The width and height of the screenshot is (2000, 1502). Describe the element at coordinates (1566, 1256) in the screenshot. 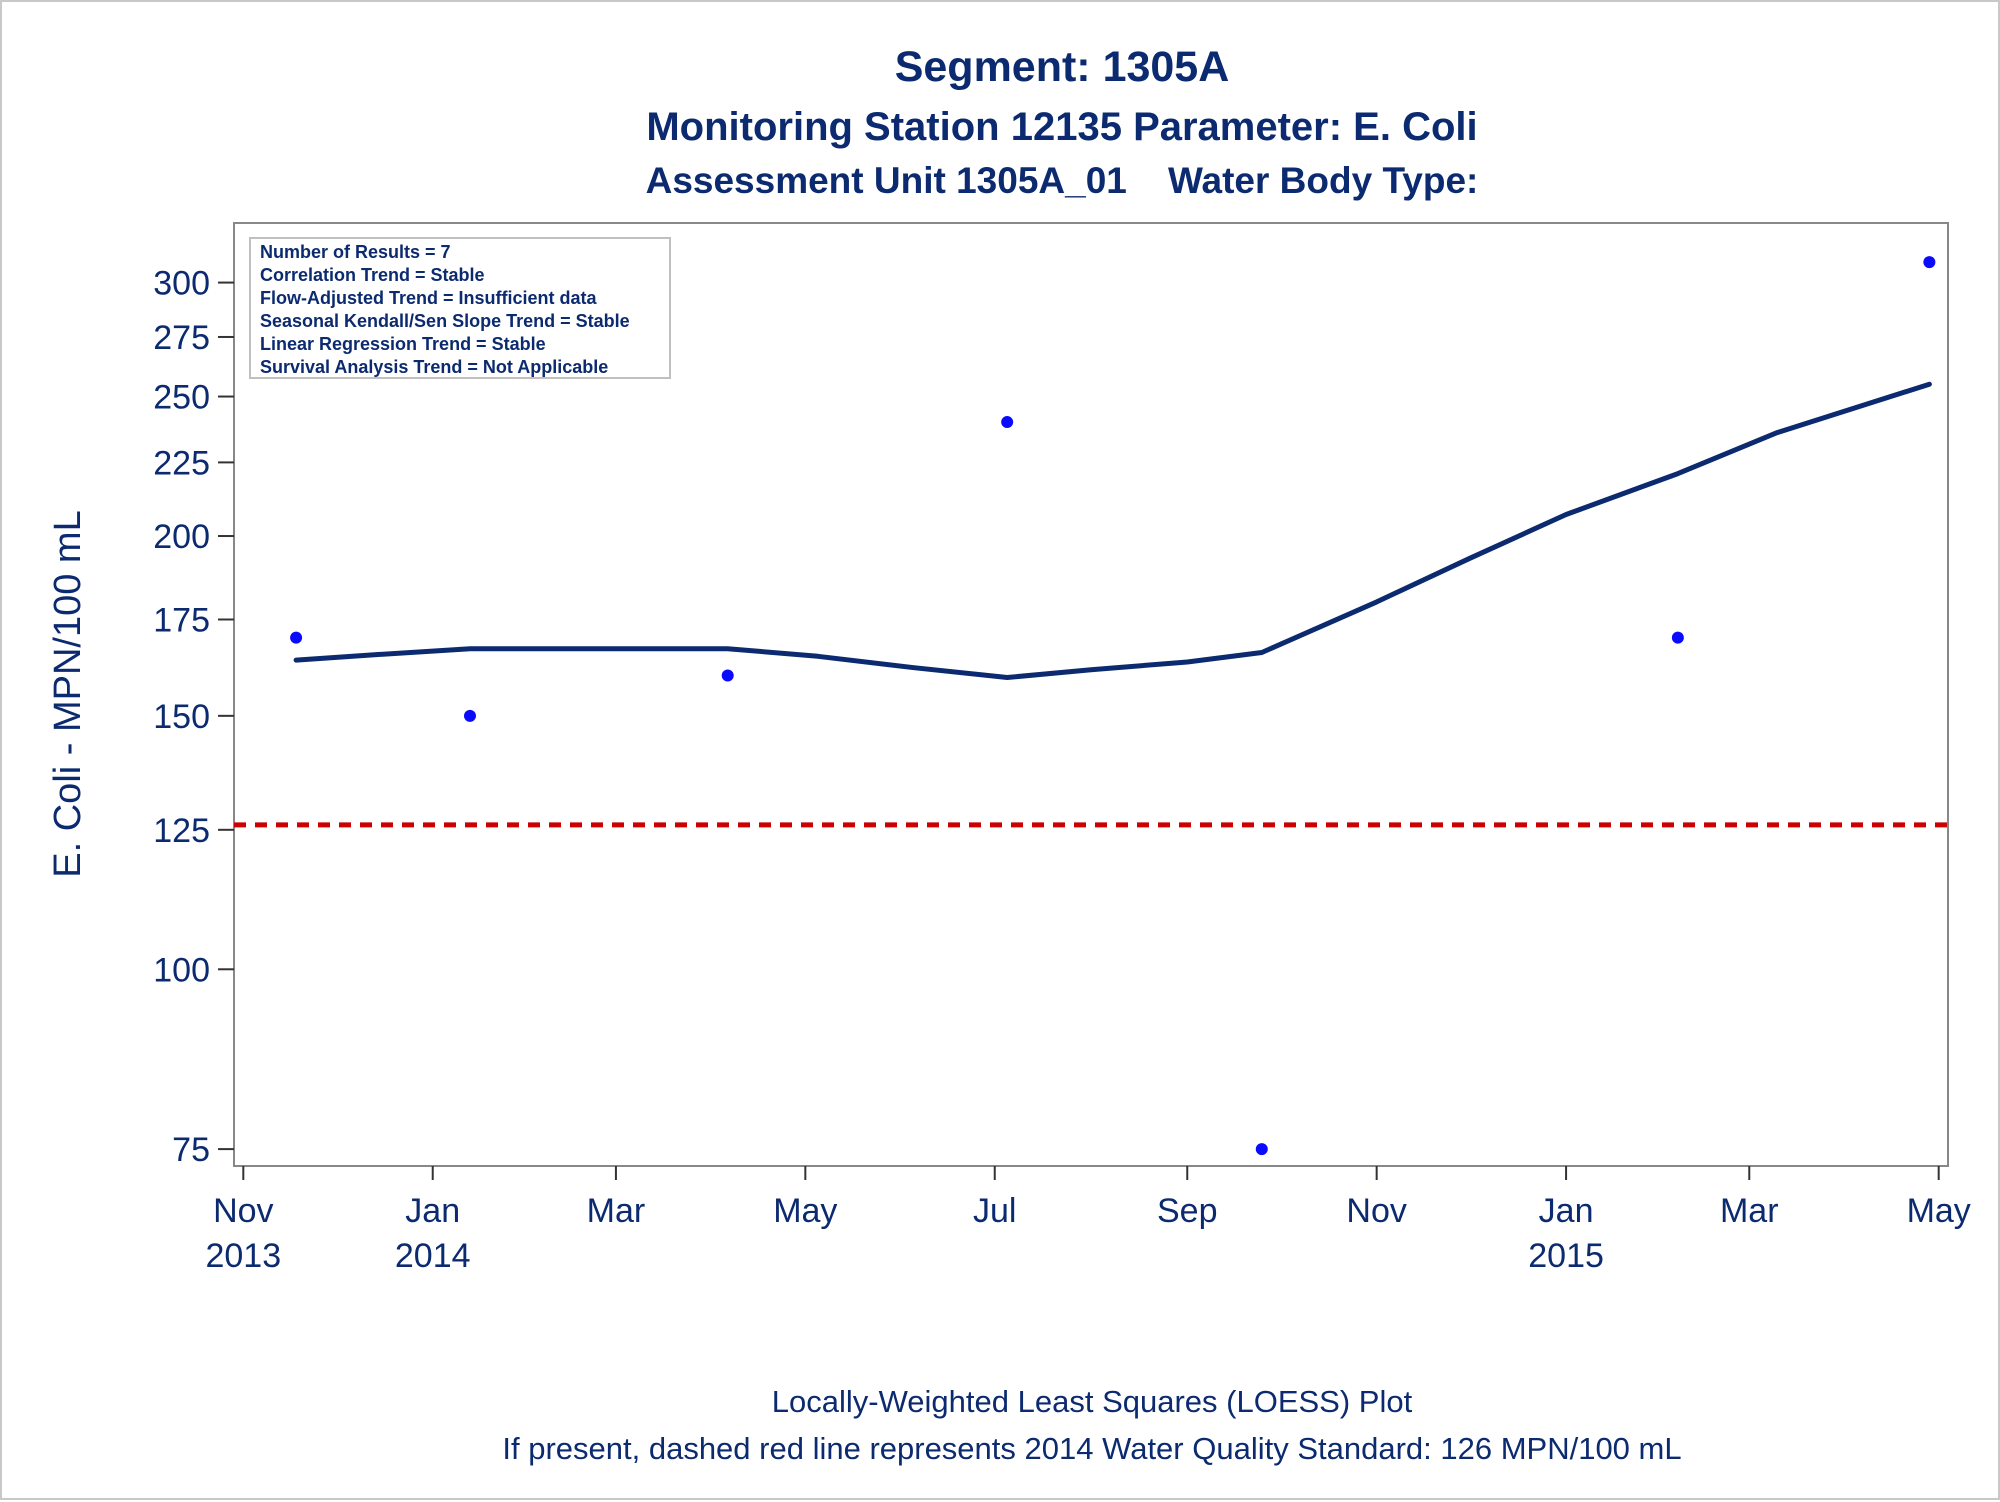

I see `x-tick-year-label: 2015` at that location.